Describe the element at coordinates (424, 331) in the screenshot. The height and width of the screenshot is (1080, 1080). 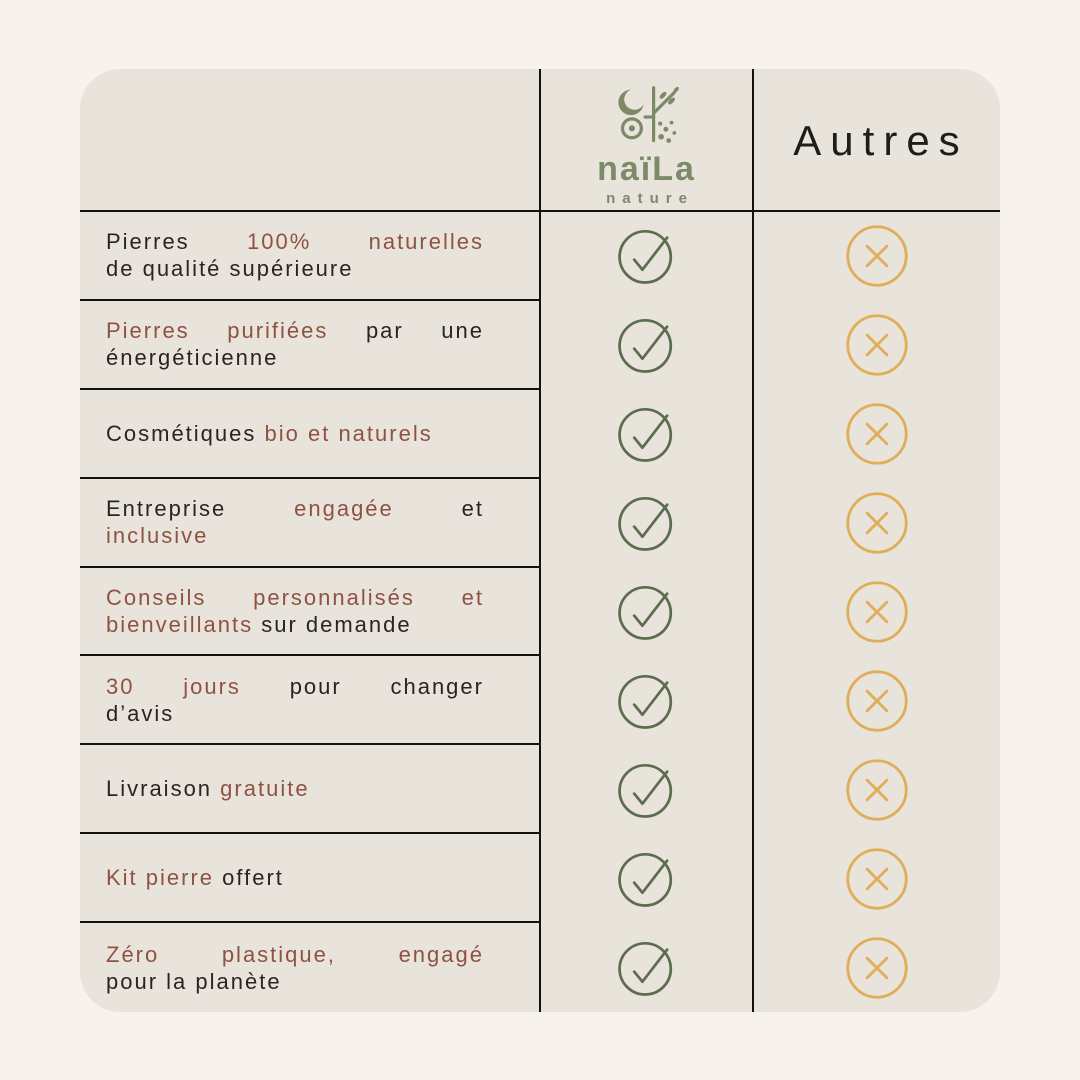
I see `feature-text-segment: par une` at that location.